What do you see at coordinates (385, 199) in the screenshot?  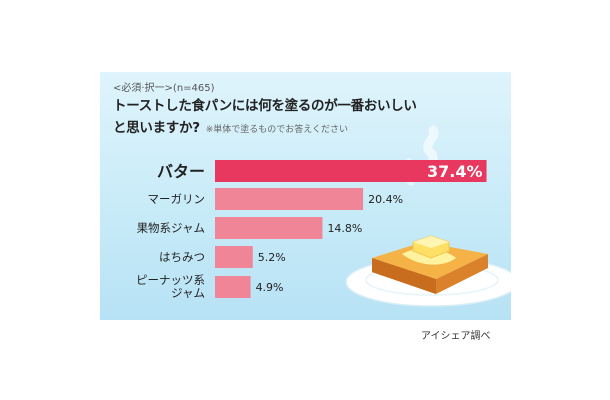 I see `value-label-1: 20.4%` at bounding box center [385, 199].